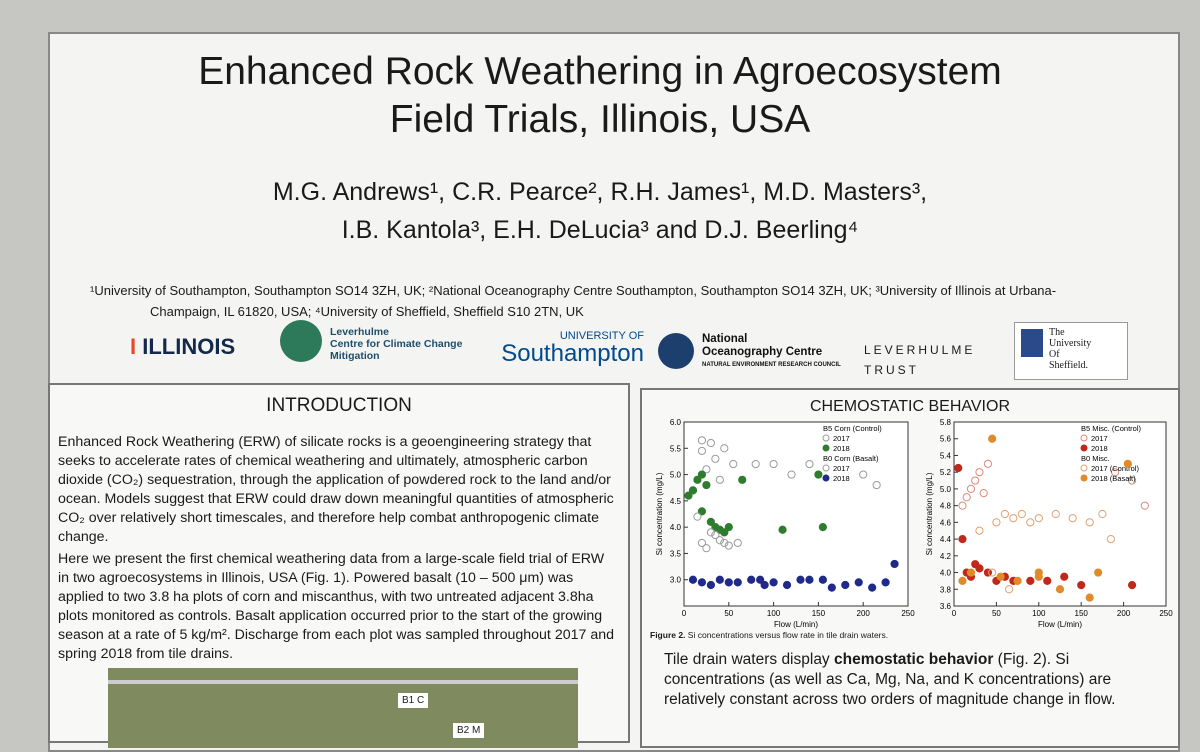  I want to click on caption-label: Figure 2., so click(668, 635).